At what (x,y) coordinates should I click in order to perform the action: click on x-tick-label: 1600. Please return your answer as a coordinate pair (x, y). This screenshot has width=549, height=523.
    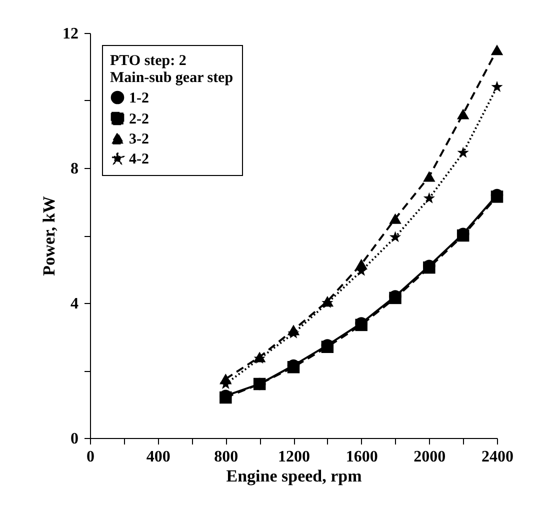
    Looking at the image, I should click on (362, 457).